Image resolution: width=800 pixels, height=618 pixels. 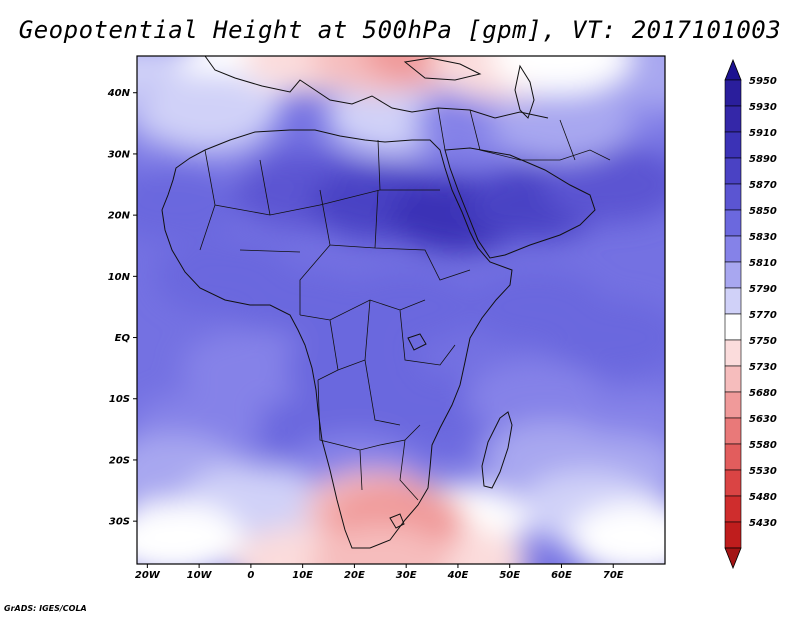 What do you see at coordinates (119, 460) in the screenshot?
I see `lat-tick-label: 20S` at bounding box center [119, 460].